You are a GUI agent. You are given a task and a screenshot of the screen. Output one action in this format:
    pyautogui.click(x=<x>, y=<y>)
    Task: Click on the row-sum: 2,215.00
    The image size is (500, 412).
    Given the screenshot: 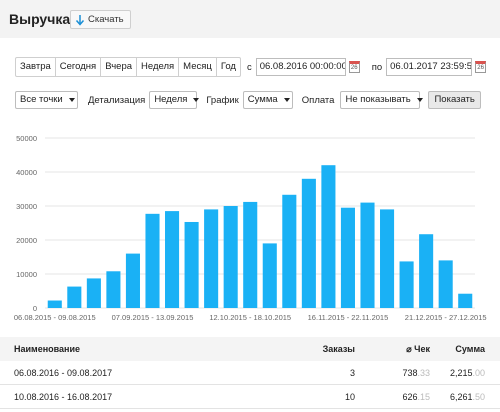 What is the action you would take?
    pyautogui.click(x=457, y=373)
    